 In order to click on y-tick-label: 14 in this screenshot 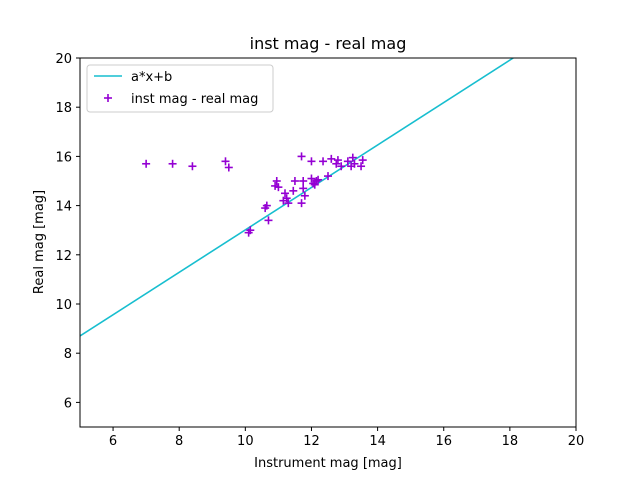, I will do `click(63, 207)`.